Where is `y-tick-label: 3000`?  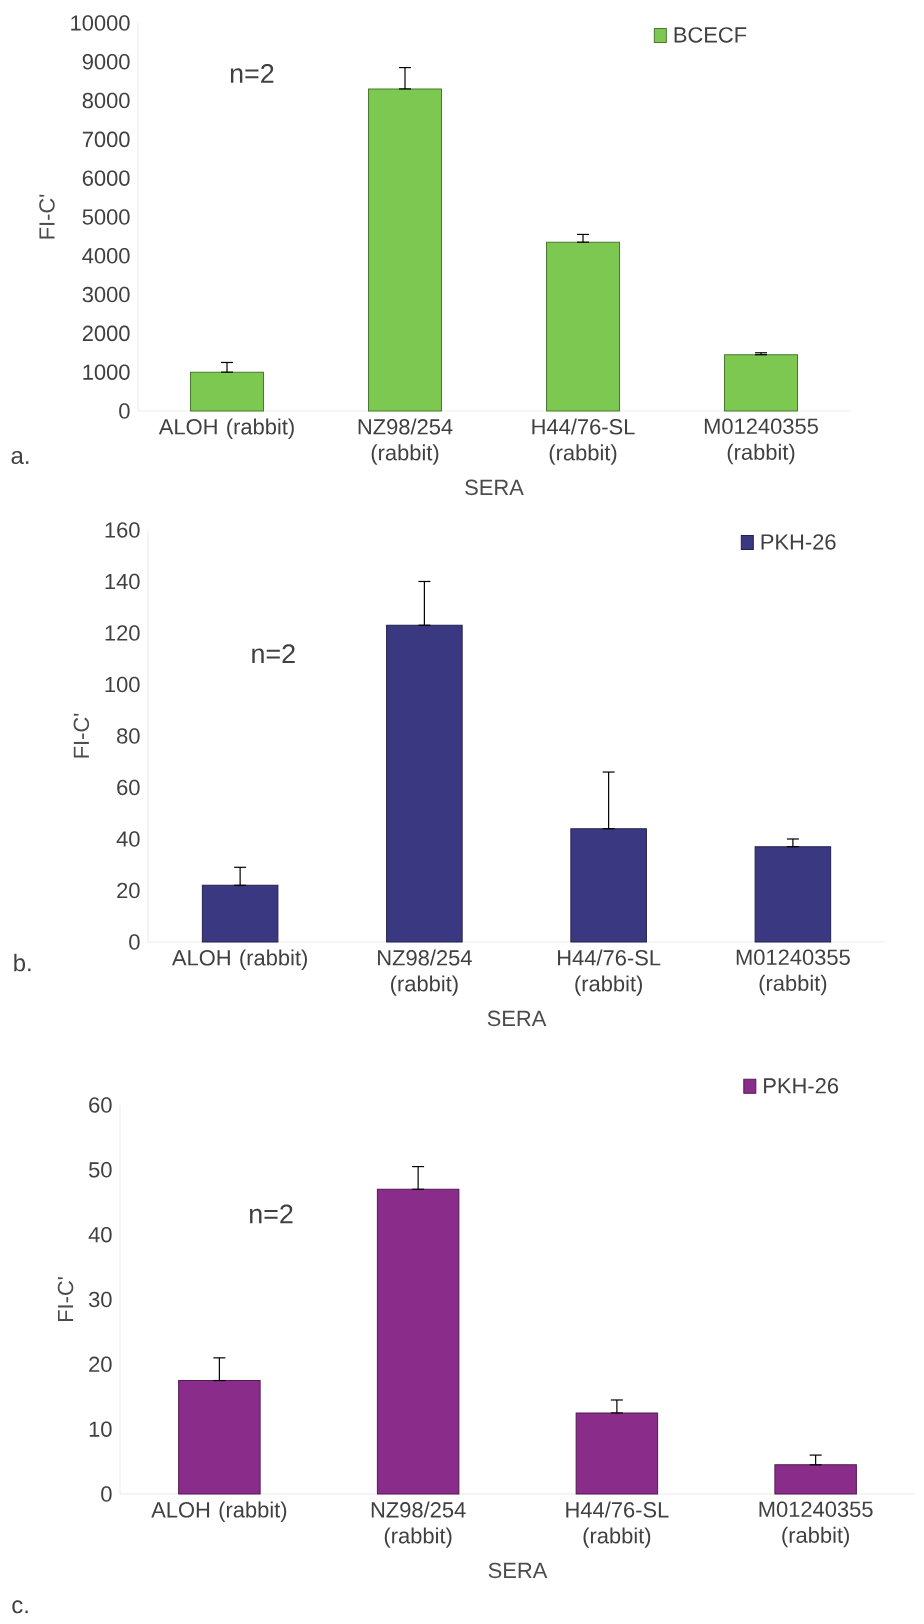 y-tick-label: 3000 is located at coordinates (106, 294).